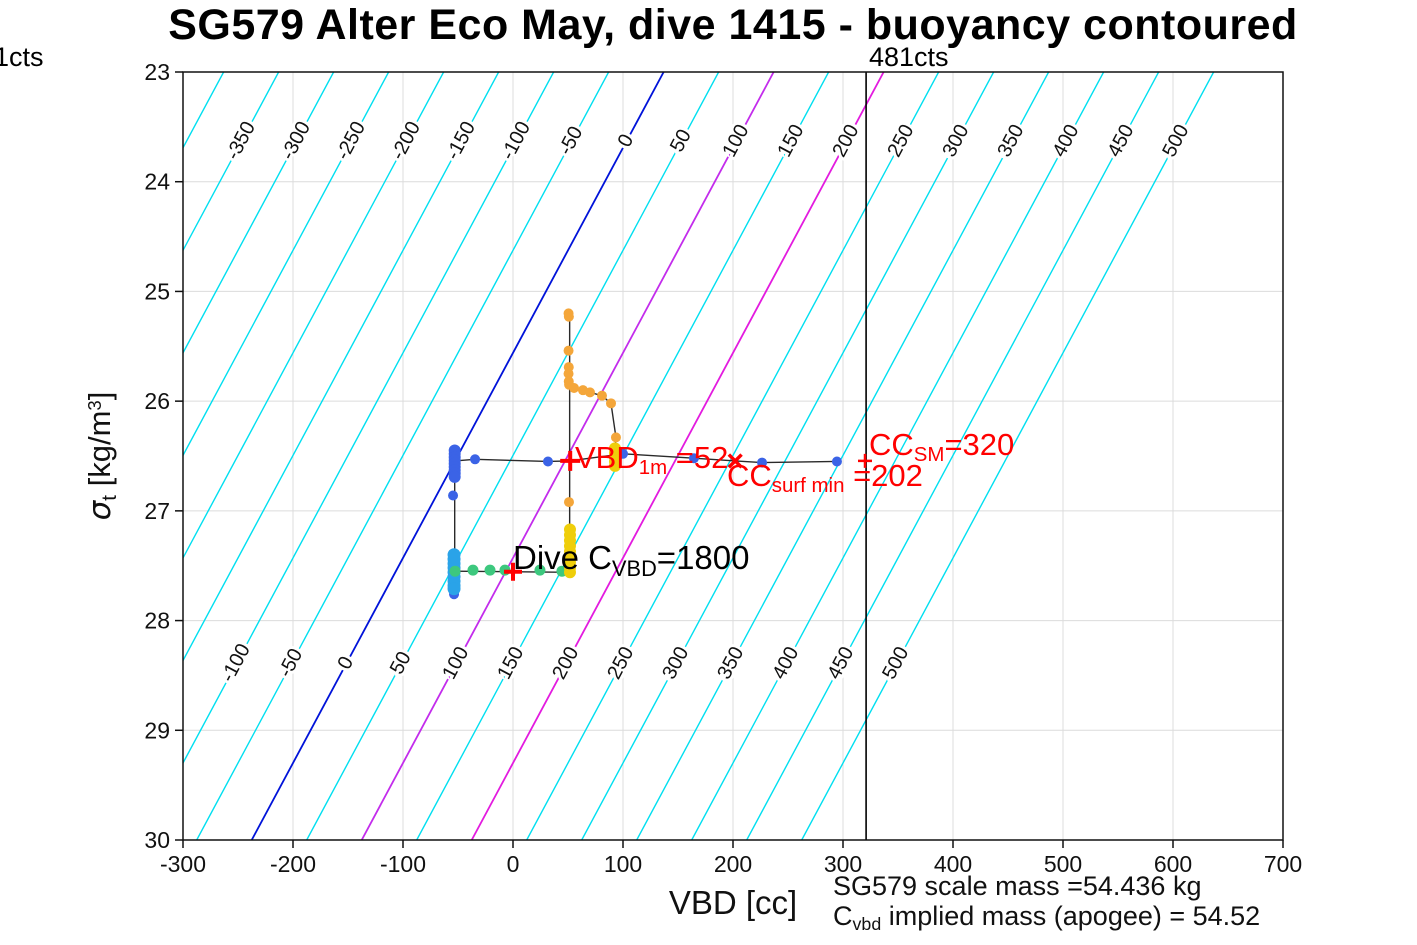 The image size is (1417, 945). I want to click on left-counts-label: 1cts, so click(22, 57).